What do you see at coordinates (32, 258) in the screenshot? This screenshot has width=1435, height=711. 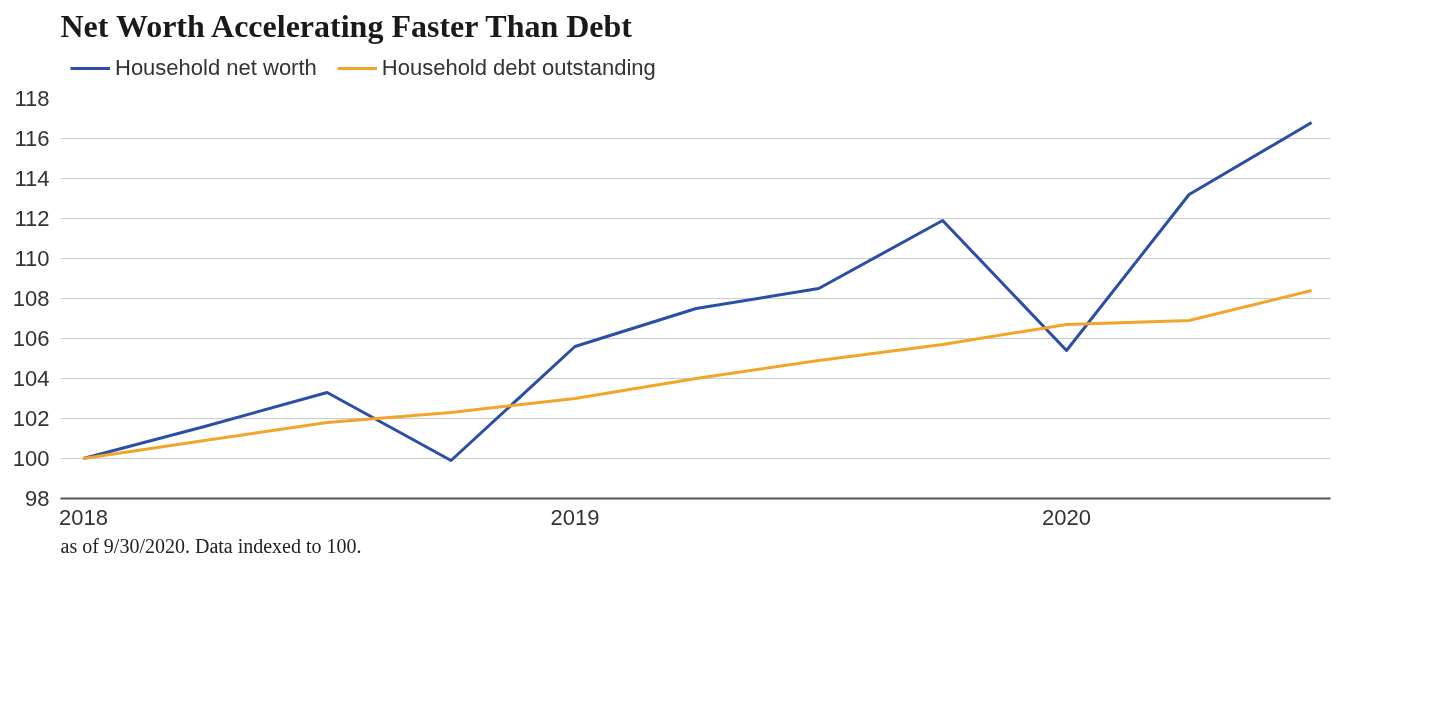 I see `y-tick-label: 110` at bounding box center [32, 258].